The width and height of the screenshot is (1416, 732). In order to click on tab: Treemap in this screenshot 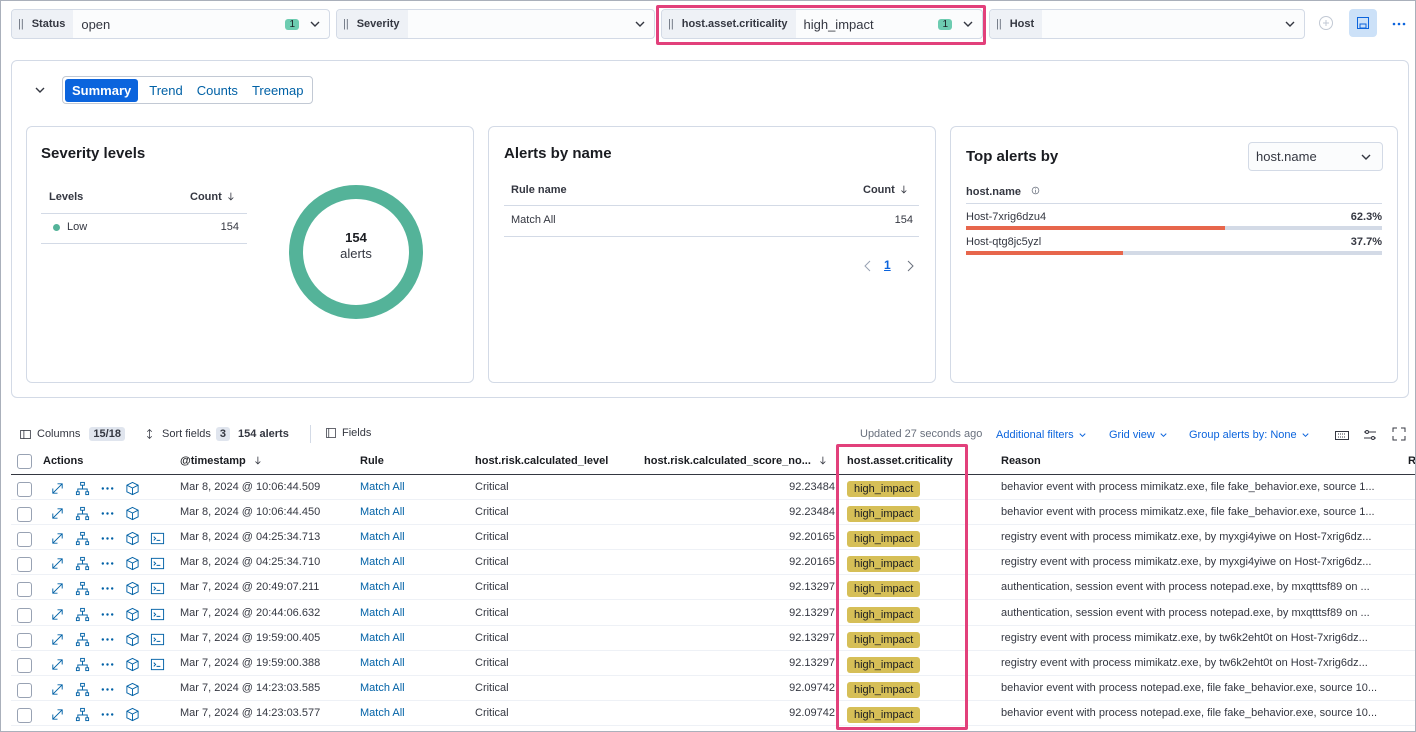, I will do `click(277, 90)`.